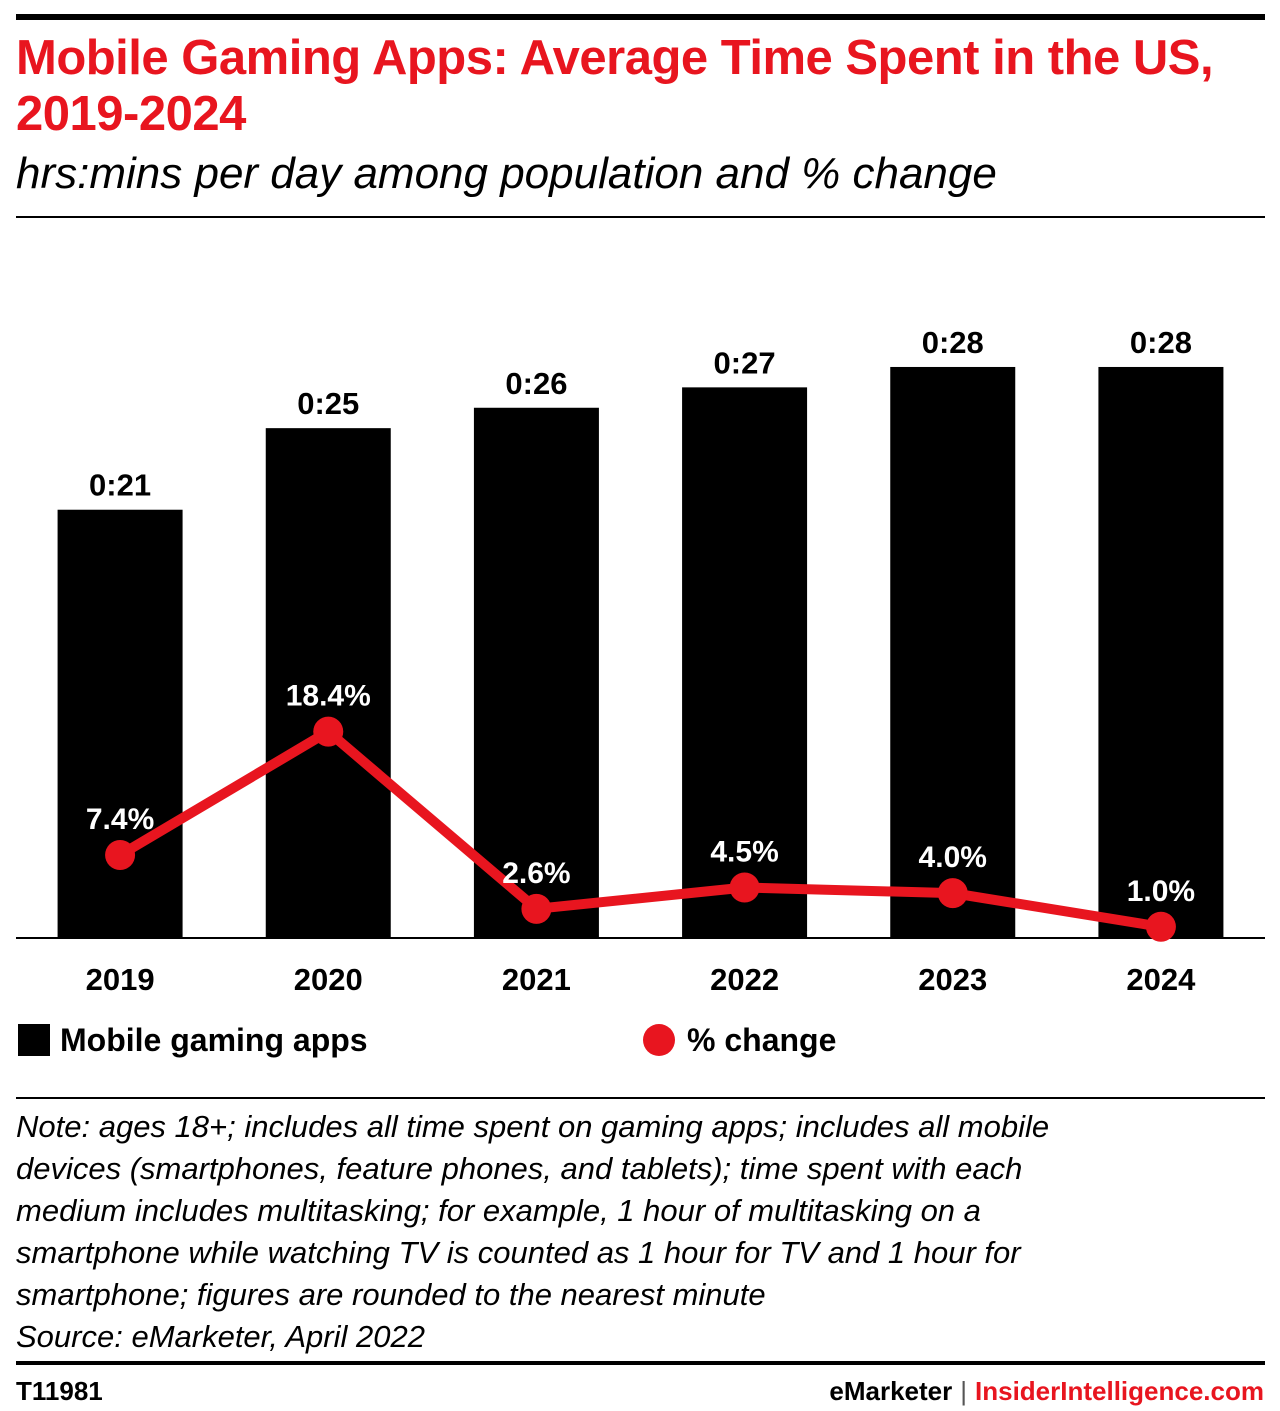 Image resolution: width=1280 pixels, height=1411 pixels. Describe the element at coordinates (120, 485) in the screenshot. I see `bar-value-label: 0:21` at that location.